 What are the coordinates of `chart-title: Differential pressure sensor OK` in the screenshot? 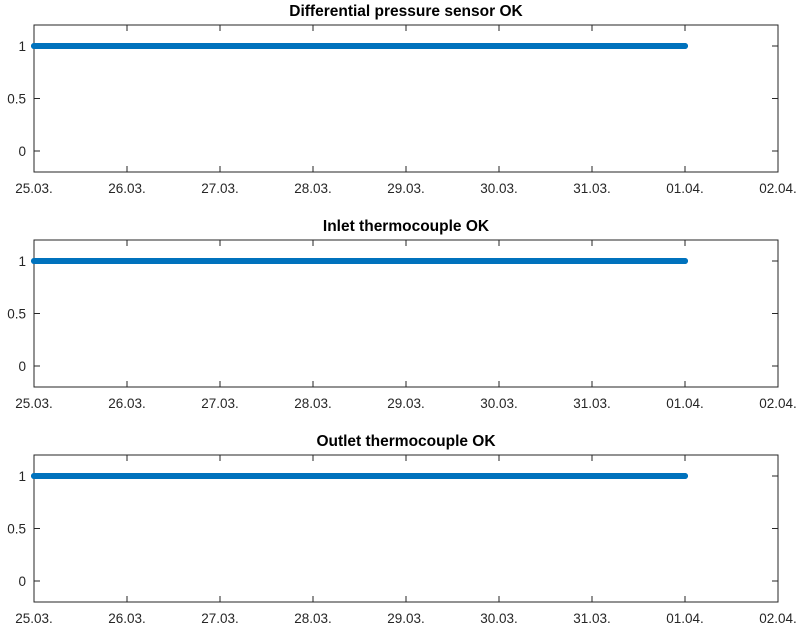 It's located at (406, 11).